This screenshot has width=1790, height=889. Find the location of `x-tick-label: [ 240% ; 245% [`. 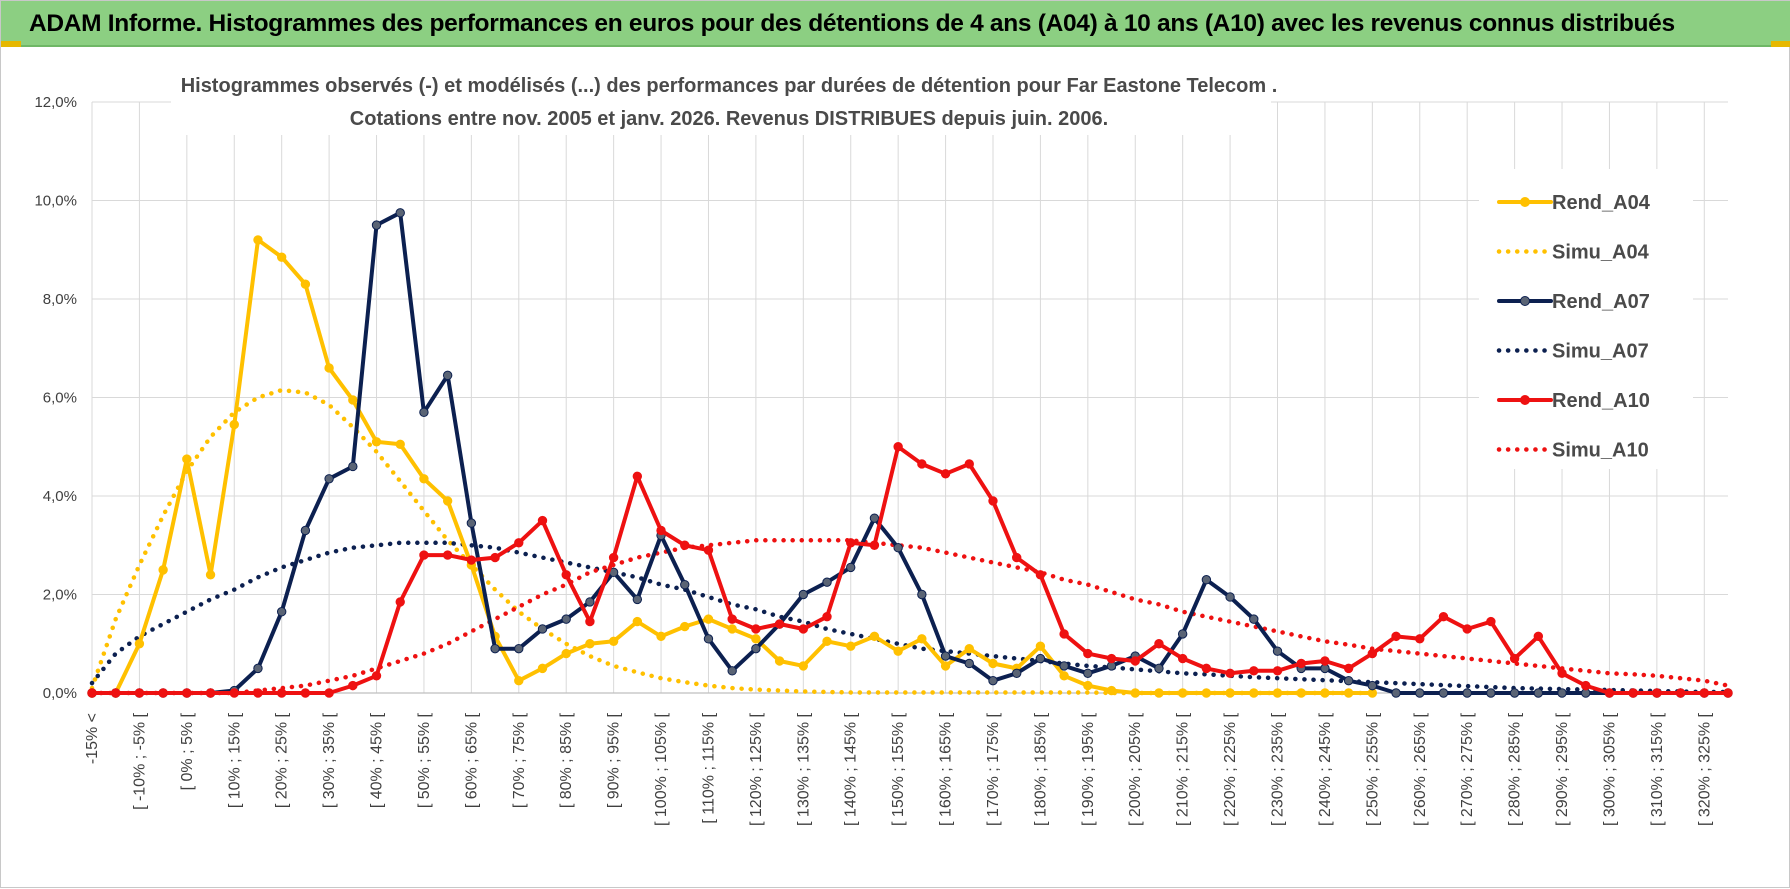

x-tick-label: [ 240% ; 245% [ is located at coordinates (1325, 769).